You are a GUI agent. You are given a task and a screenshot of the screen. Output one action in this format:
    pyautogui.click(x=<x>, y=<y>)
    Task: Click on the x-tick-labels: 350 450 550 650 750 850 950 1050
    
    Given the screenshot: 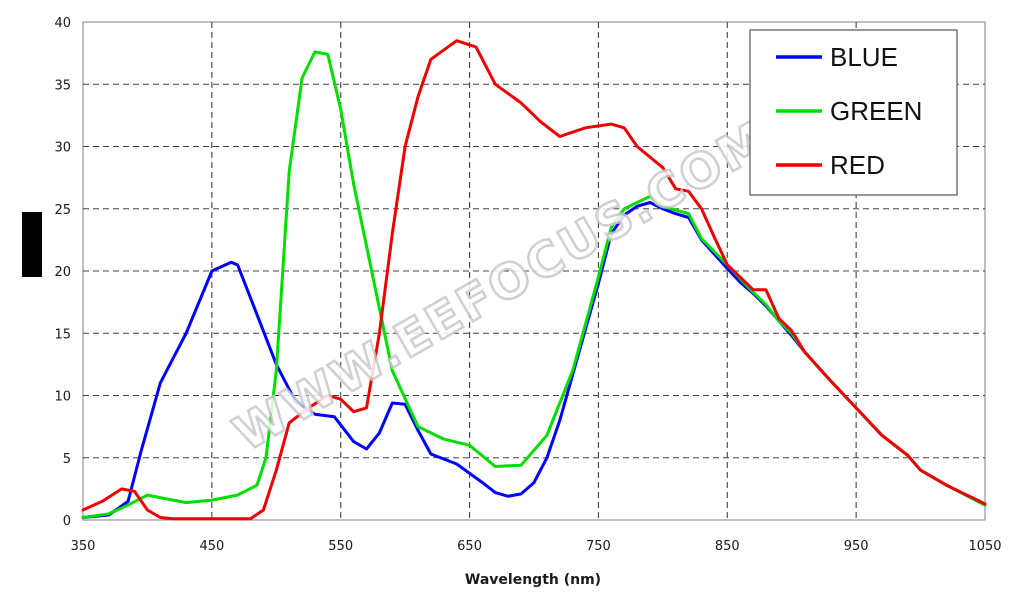 What is the action you would take?
    pyautogui.click(x=536, y=546)
    